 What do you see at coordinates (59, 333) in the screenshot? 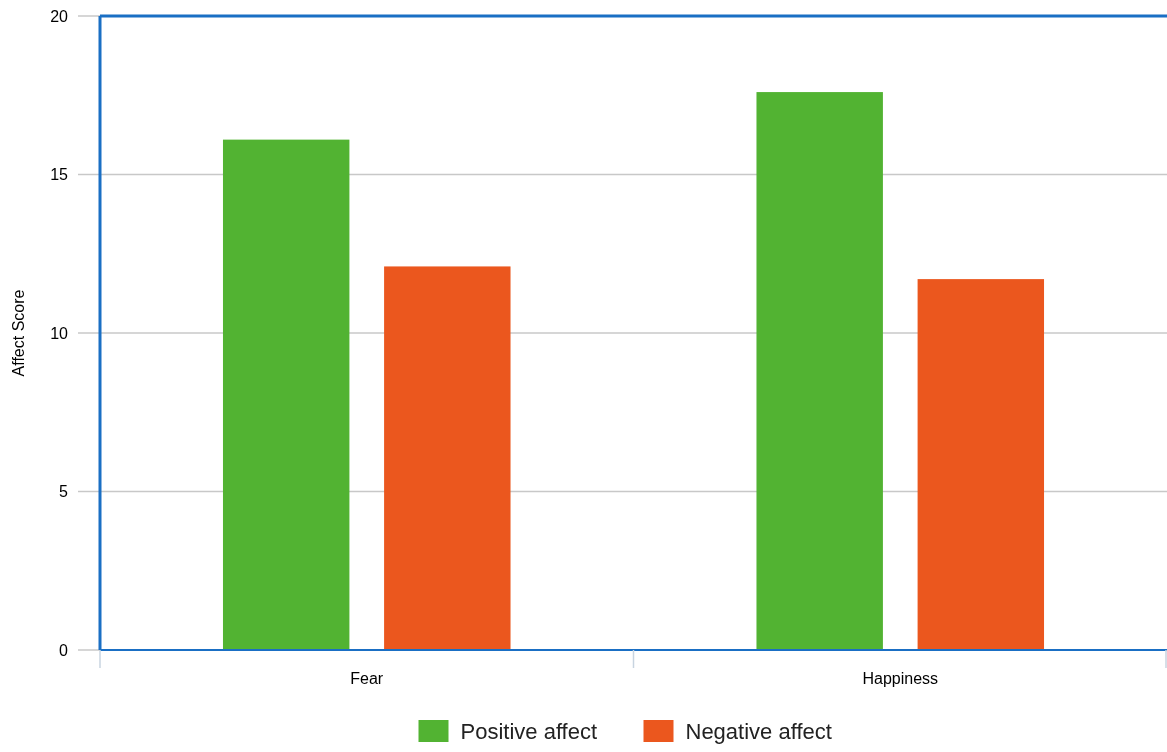
I see `y-tick-label: 10` at bounding box center [59, 333].